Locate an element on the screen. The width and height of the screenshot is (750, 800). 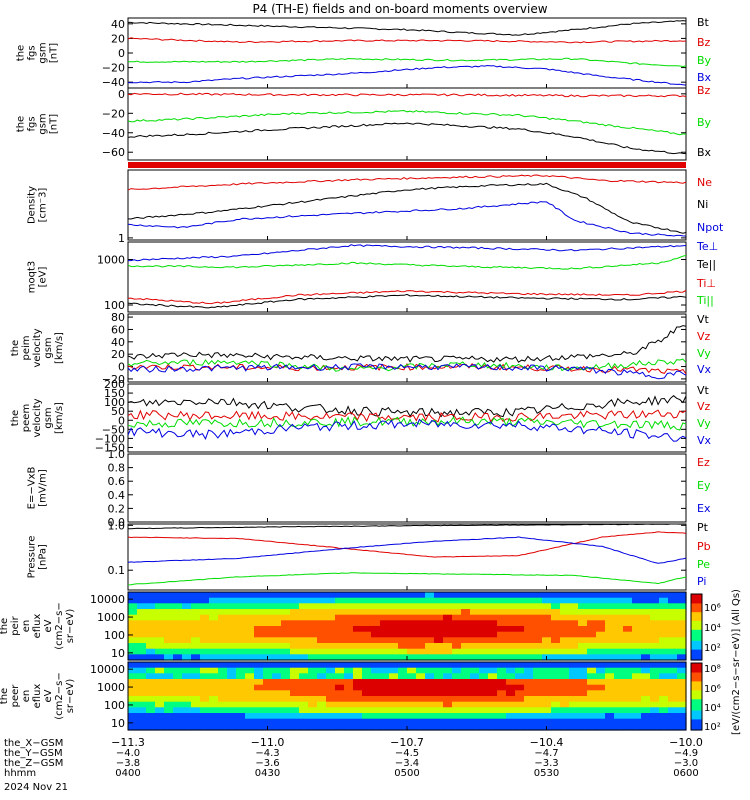
colorbar-tick-label: 10⁸ is located at coordinates (712, 669).